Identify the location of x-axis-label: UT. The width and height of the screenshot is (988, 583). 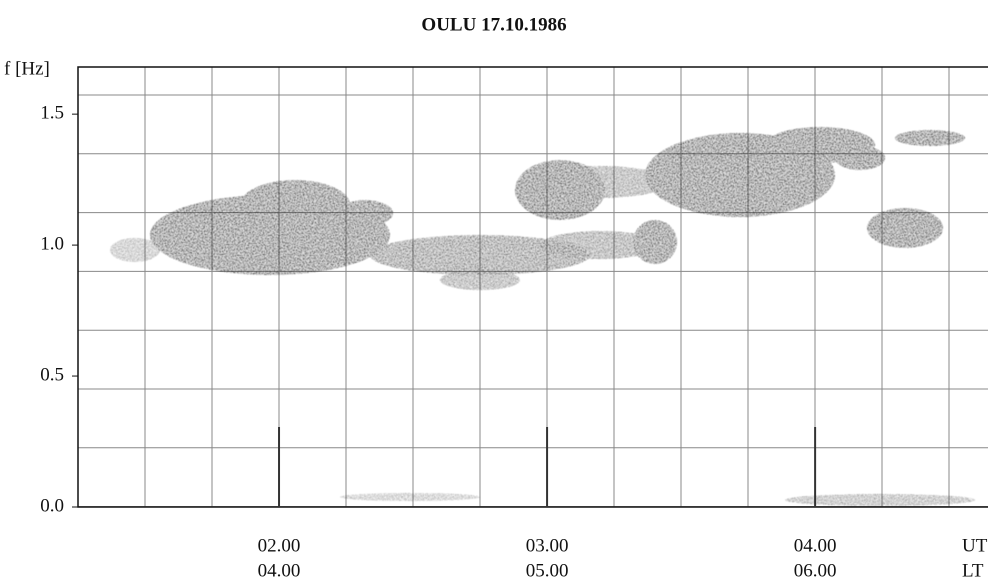
(975, 545).